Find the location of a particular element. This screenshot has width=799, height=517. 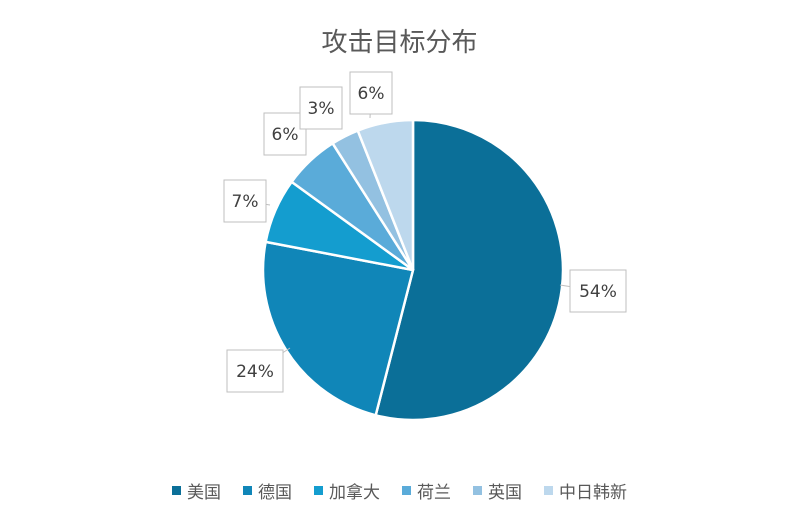

data-label-2: 7% is located at coordinates (247, 201).